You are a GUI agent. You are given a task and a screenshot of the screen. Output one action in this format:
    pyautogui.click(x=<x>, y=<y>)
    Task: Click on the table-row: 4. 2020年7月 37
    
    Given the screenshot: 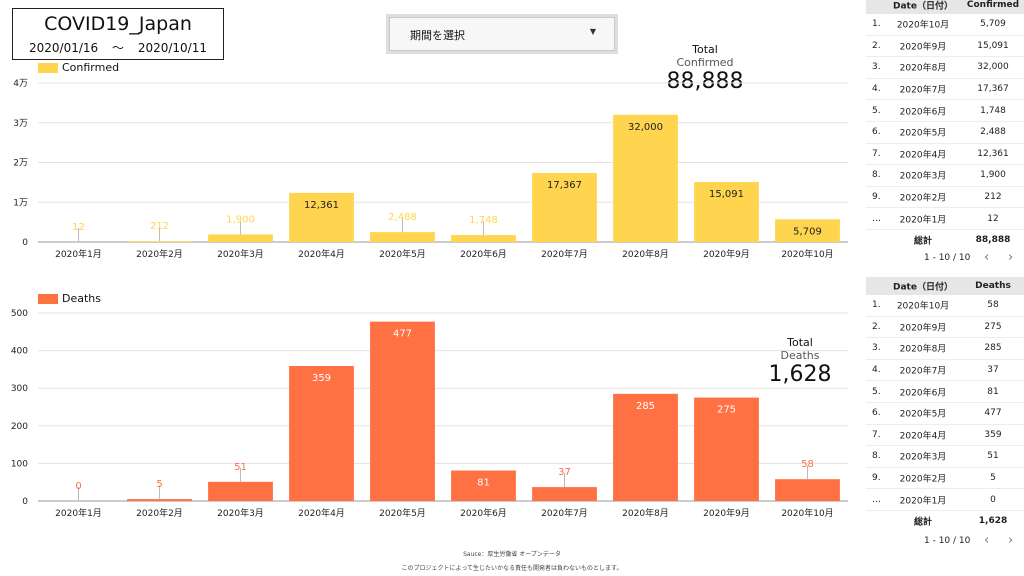 What is the action you would take?
    pyautogui.click(x=945, y=371)
    